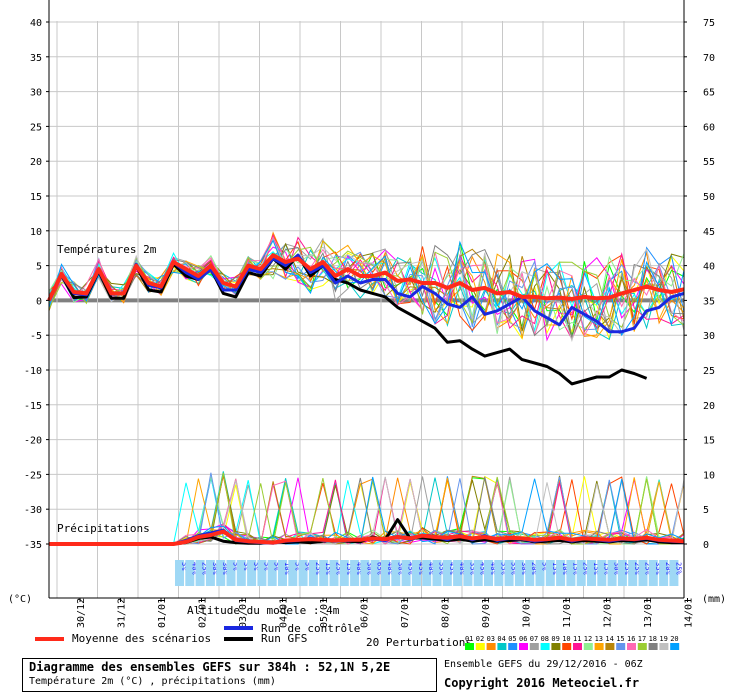  What do you see at coordinates (527, 613) in the screenshot?
I see `date-tick-label: 10/01` at bounding box center [527, 613].